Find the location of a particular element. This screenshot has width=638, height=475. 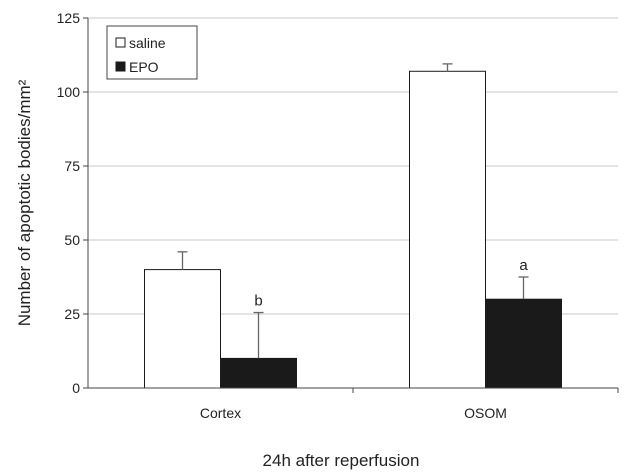

y-tick-label: 50 is located at coordinates (72, 240).